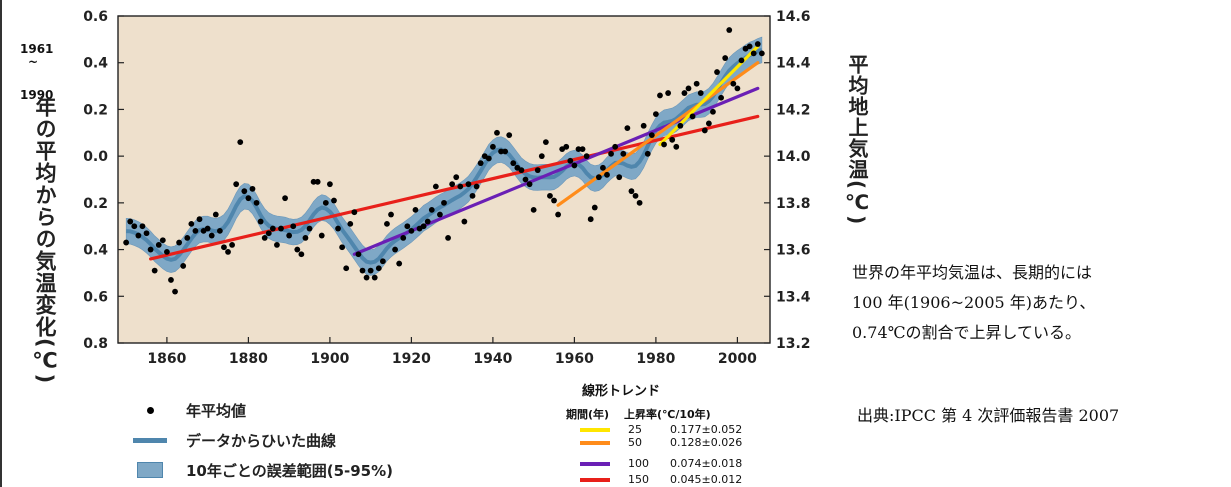  I want to click on source-citation: 出典:IPCC 第 4 次評価報告書 2007, so click(988, 415).